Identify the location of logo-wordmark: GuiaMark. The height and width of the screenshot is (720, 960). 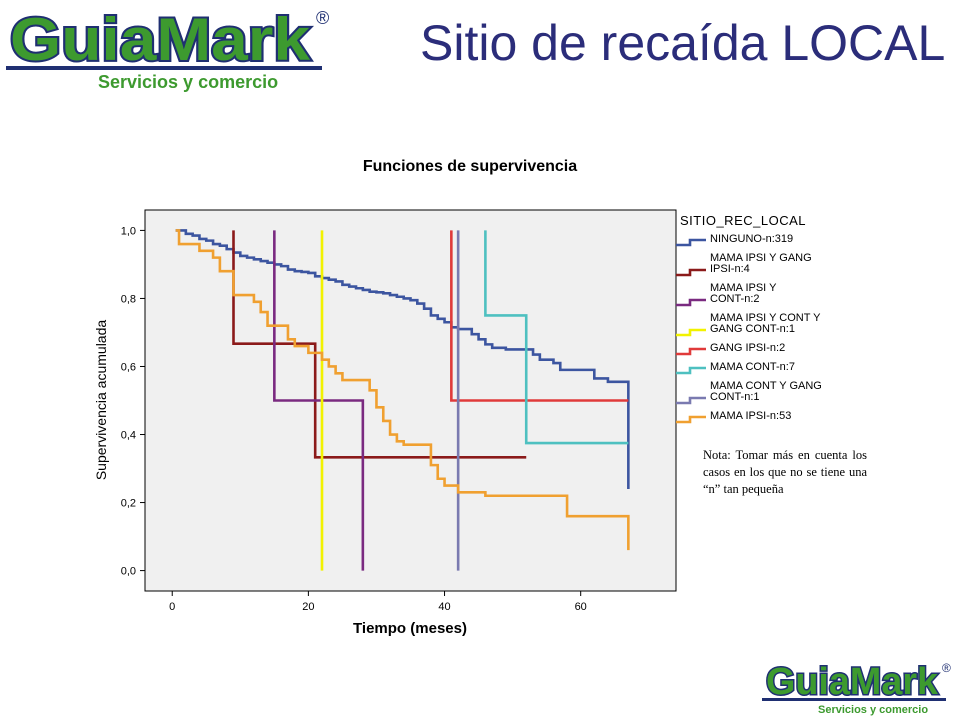
(160, 39).